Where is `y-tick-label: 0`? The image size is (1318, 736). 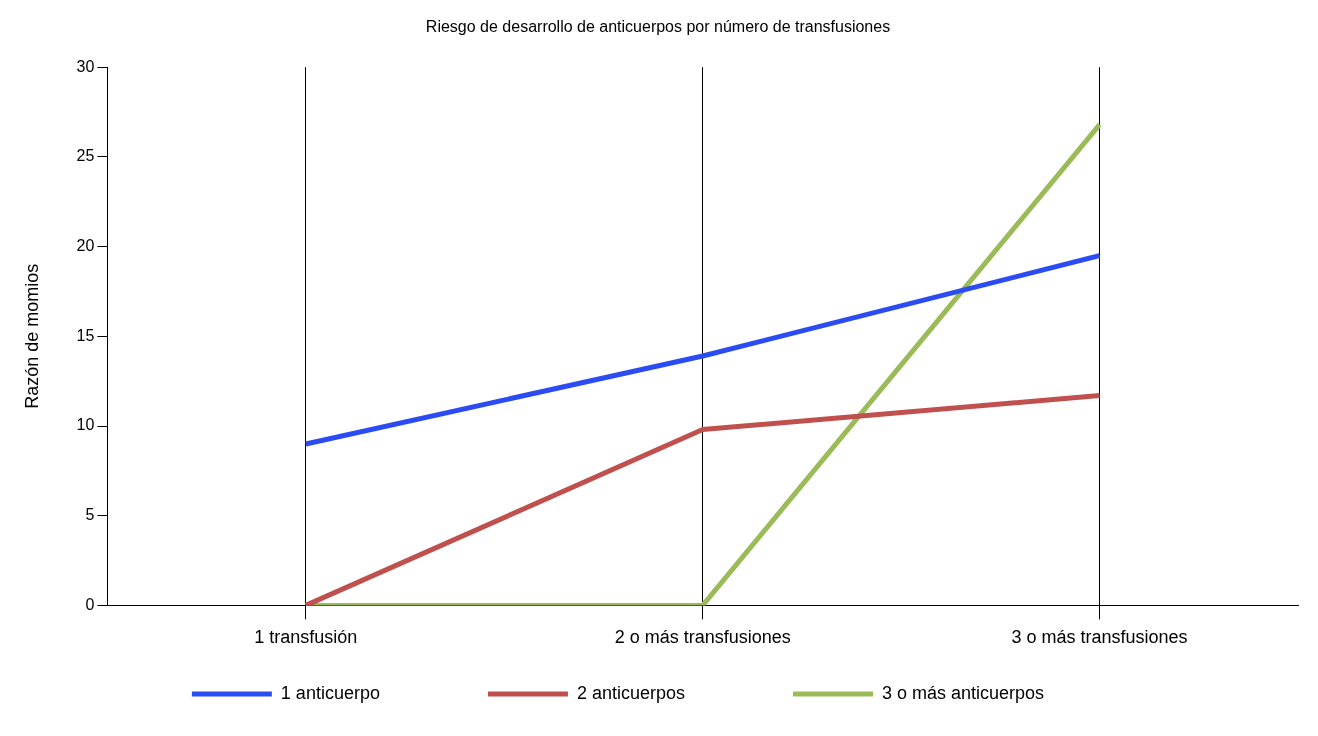 y-tick-label: 0 is located at coordinates (90, 604).